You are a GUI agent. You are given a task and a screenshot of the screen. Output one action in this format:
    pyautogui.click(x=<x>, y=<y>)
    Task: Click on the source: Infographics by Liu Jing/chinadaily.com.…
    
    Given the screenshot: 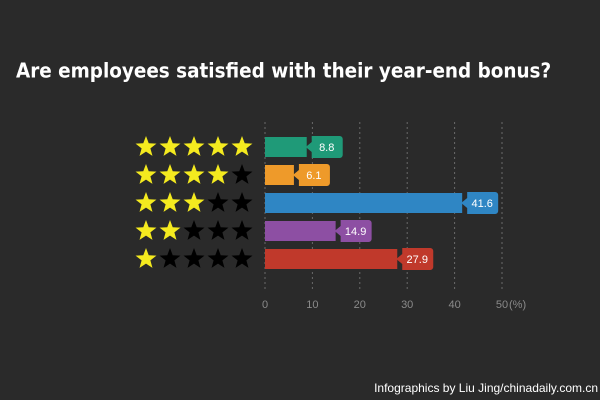 What is the action you would take?
    pyautogui.click(x=486, y=388)
    